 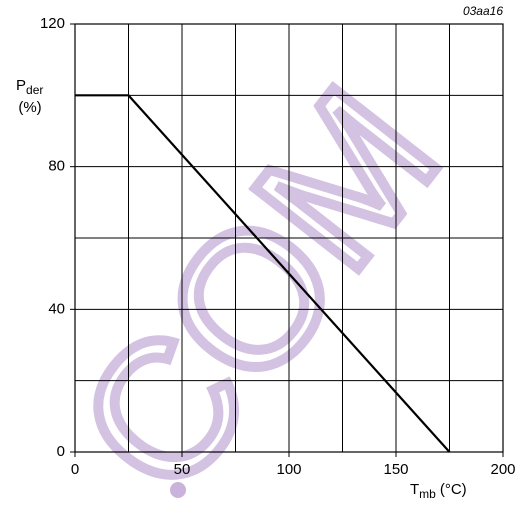 I want to click on watermark-dot, so click(x=178, y=490).